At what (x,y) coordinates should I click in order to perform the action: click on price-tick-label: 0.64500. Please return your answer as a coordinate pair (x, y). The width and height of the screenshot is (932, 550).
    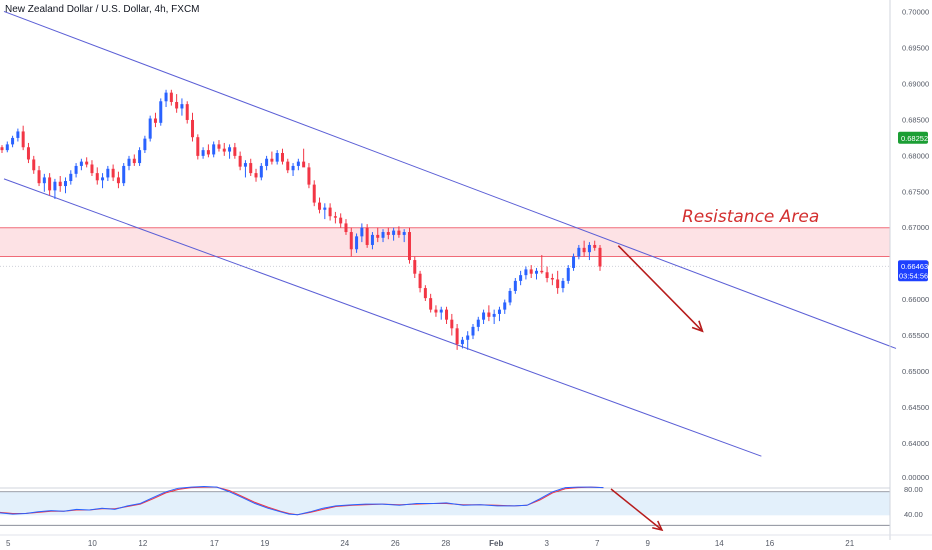
    Looking at the image, I should click on (915, 407).